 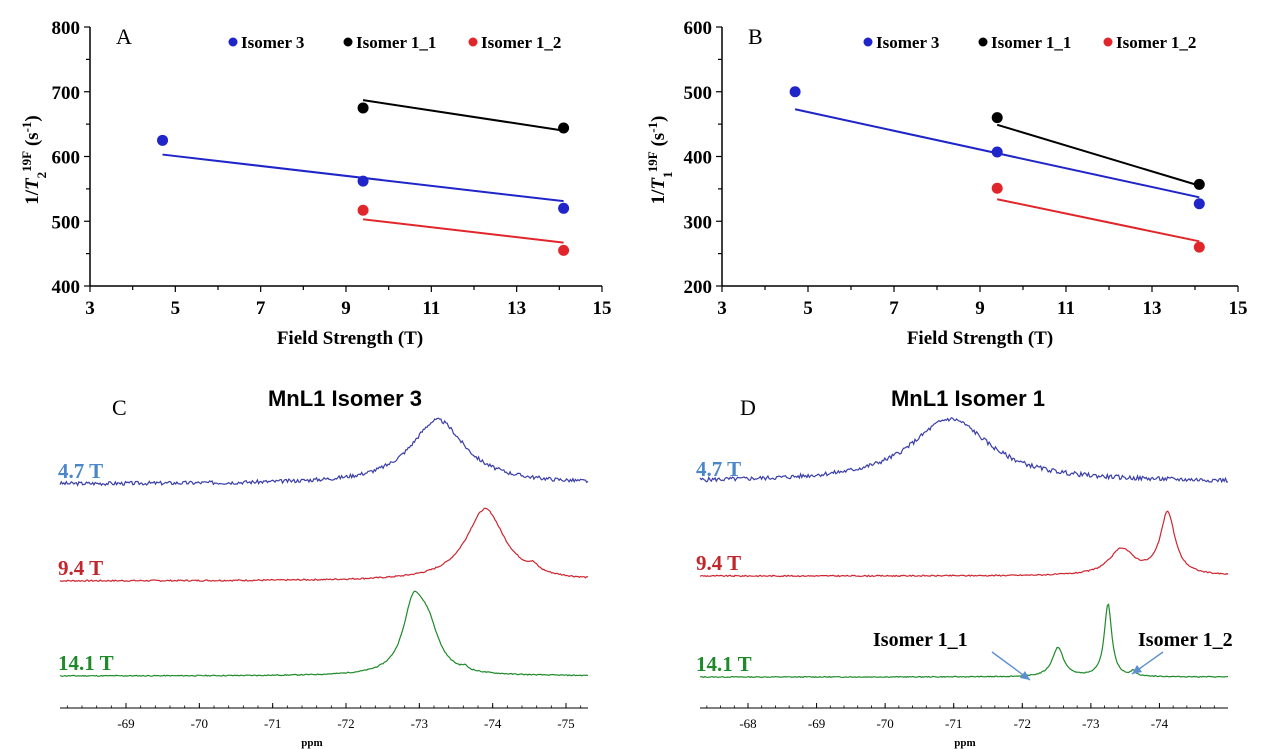 What do you see at coordinates (980, 338) in the screenshot?
I see `panel-b-xlabel: Field Strength (T)` at bounding box center [980, 338].